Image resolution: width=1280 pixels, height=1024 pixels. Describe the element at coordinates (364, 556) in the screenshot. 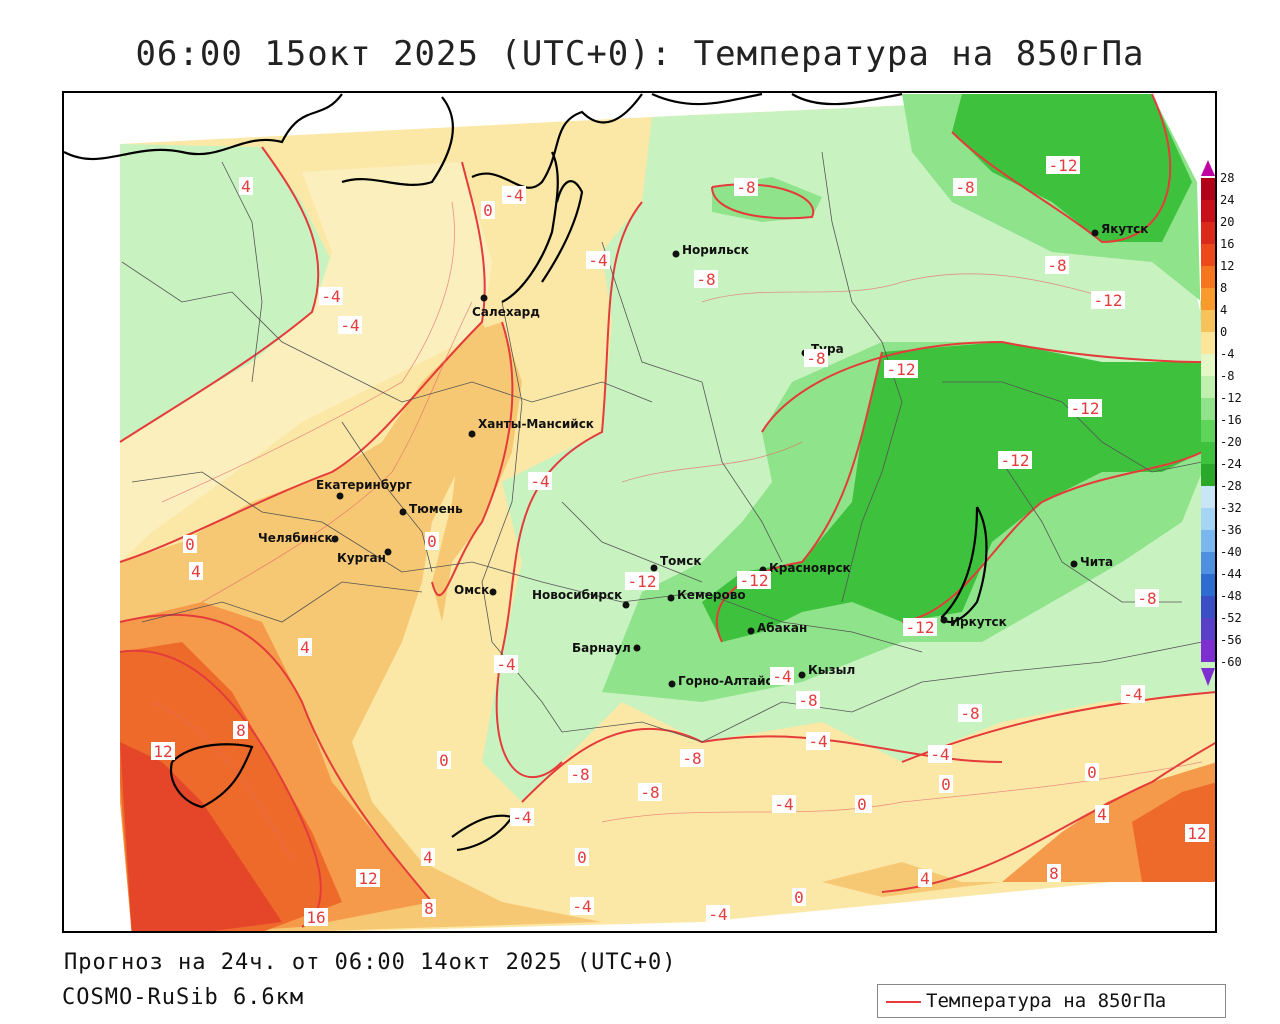

I see `city-kurgan: Курган` at that location.